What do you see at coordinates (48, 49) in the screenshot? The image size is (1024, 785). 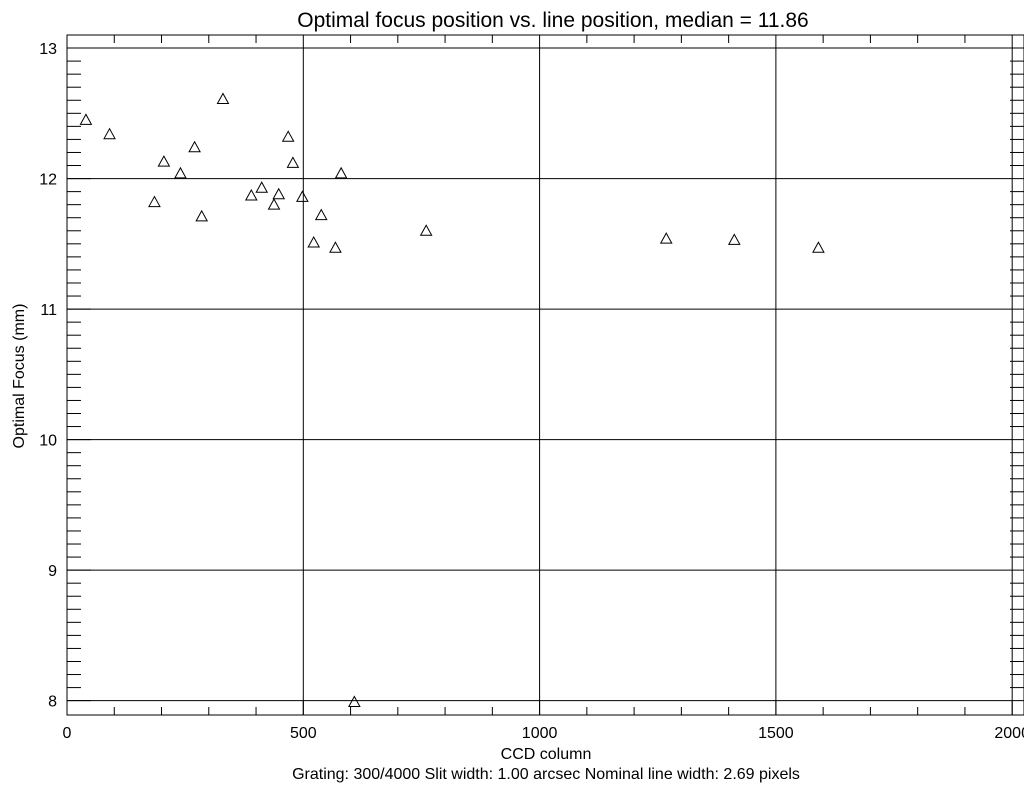 I see `y-tick-label-5: 13` at bounding box center [48, 49].